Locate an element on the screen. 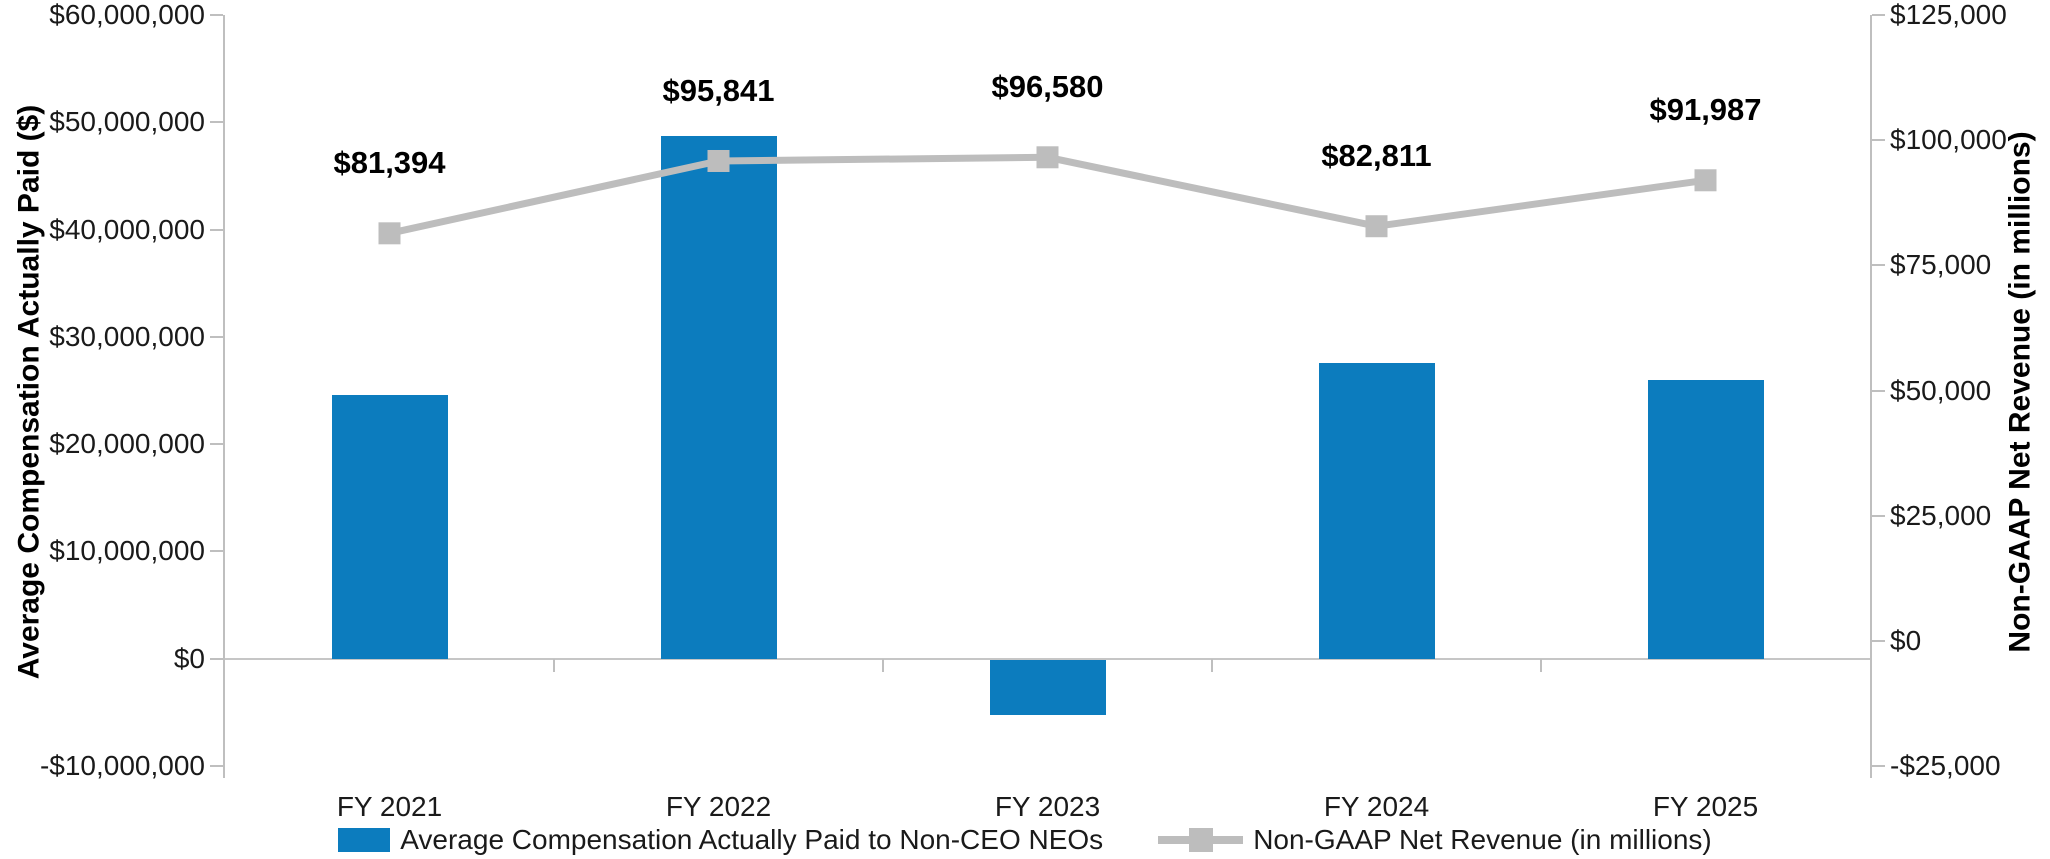 The height and width of the screenshot is (859, 2050). left-axis-tick-label: $0 is located at coordinates (189, 658).